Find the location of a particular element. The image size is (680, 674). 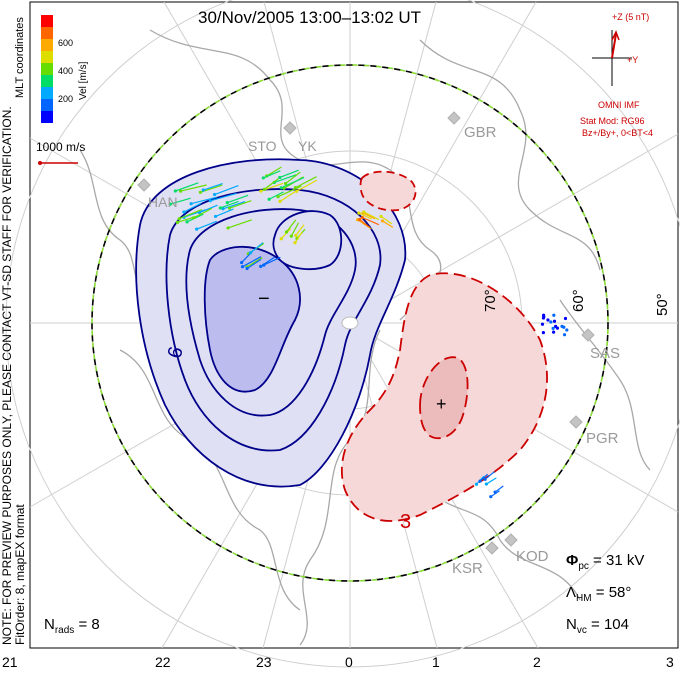

dusk-contour is located at coordinates (271, 312).